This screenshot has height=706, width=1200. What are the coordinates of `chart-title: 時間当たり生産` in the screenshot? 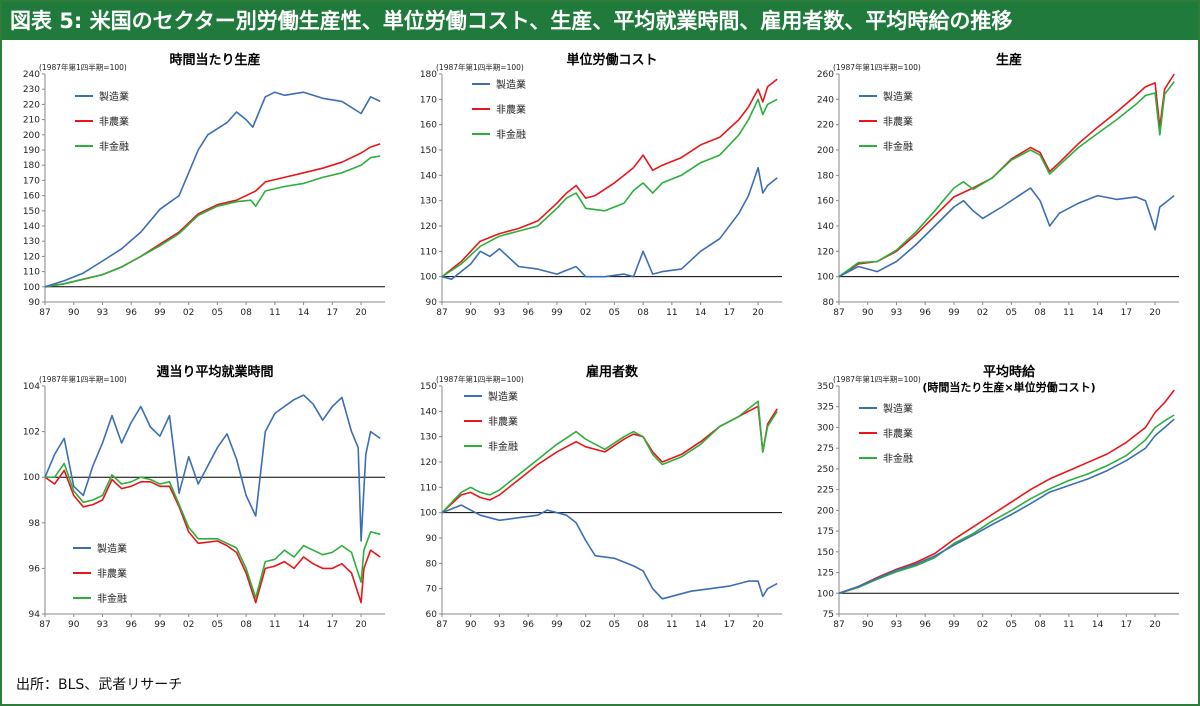 It's located at (214, 60).